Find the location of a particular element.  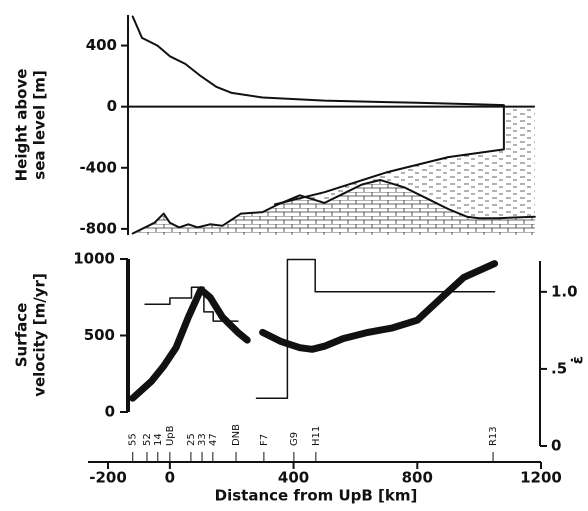

bedrock-fill is located at coordinates (333, 207).